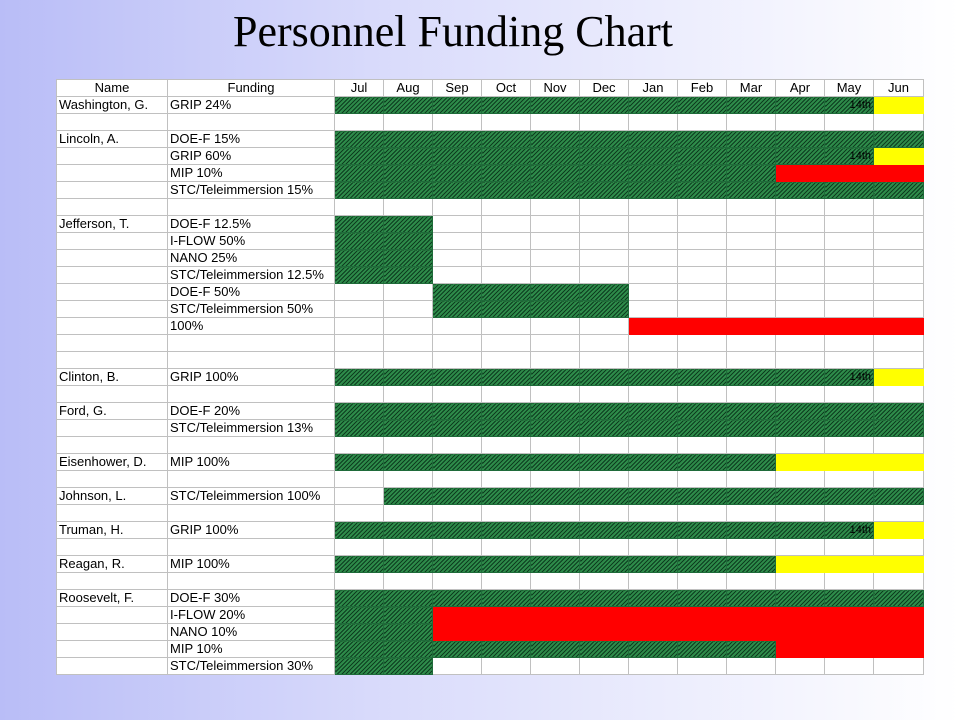 The image size is (960, 720). What do you see at coordinates (702, 88) in the screenshot?
I see `column-header-month: Feb` at bounding box center [702, 88].